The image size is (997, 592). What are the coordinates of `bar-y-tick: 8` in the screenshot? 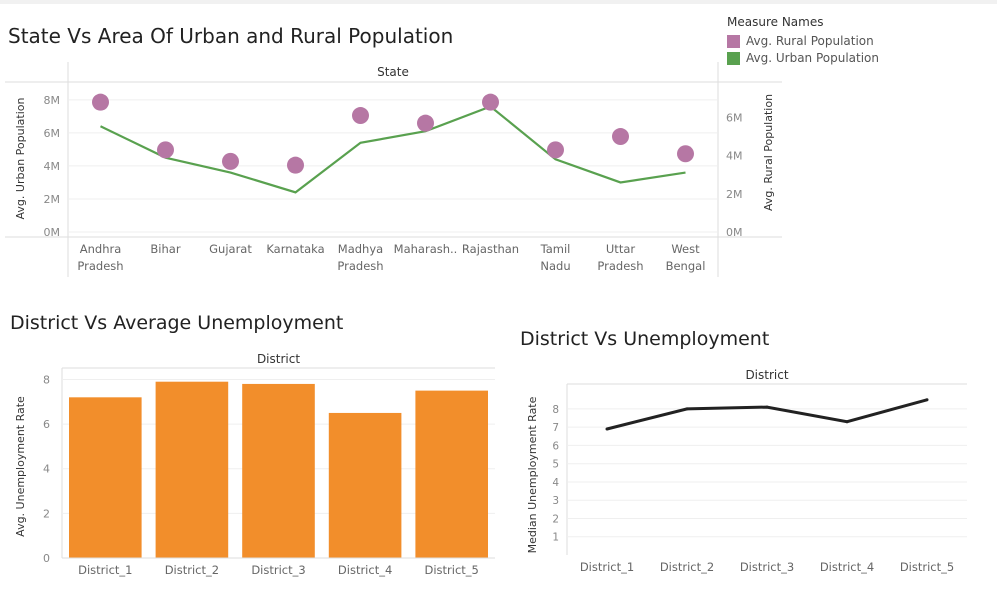 It's located at (46, 379).